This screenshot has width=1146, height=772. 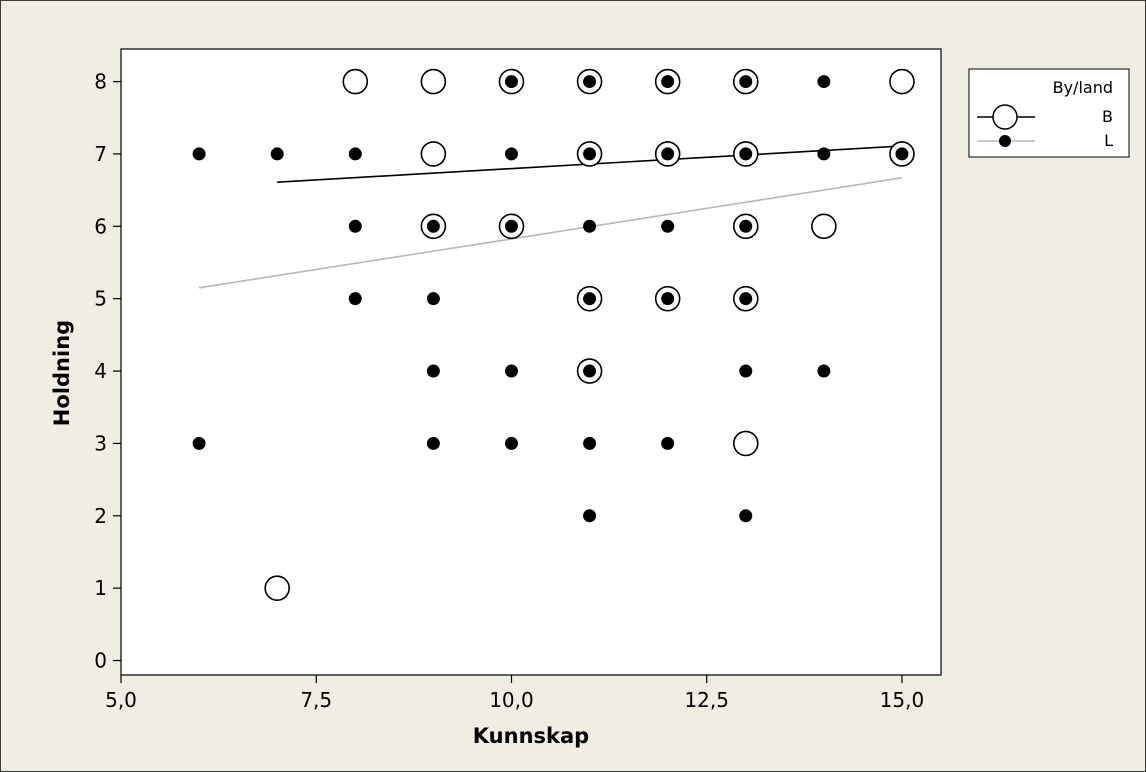 I want to click on x-tick-label: 5,0, so click(x=121, y=700).